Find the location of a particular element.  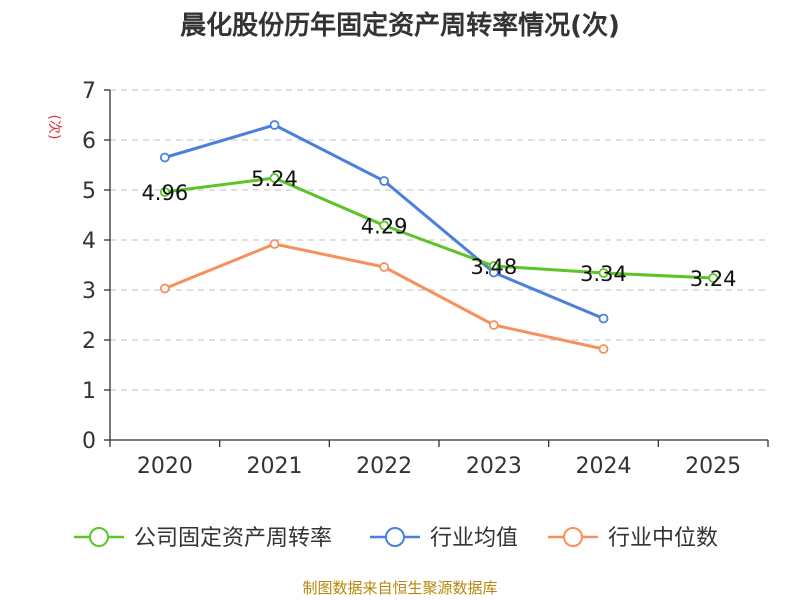

legend-label: 行业中位数 is located at coordinates (663, 538).